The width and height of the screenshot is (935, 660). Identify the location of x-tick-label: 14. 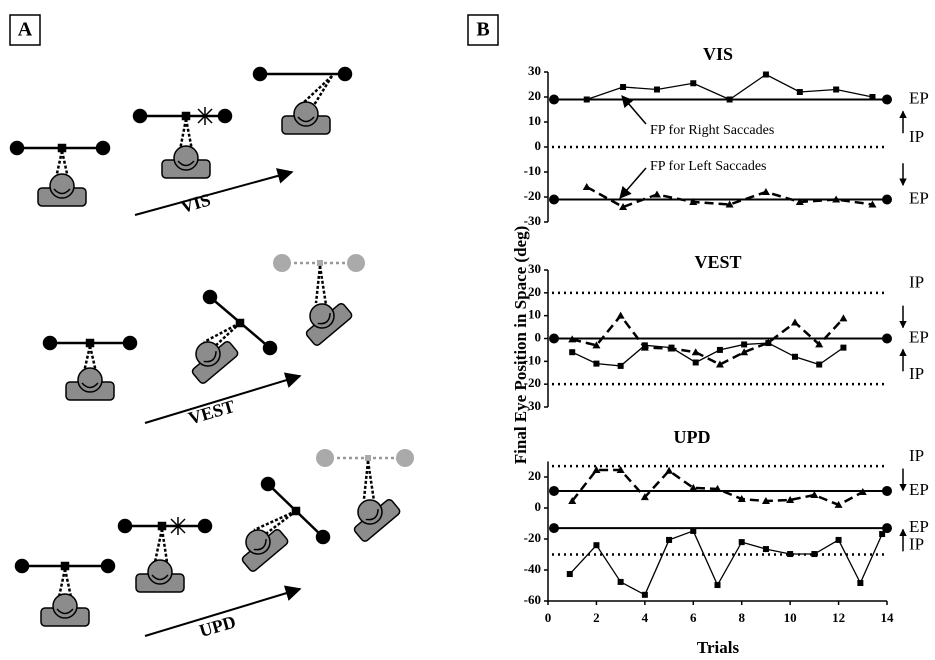
(888, 617).